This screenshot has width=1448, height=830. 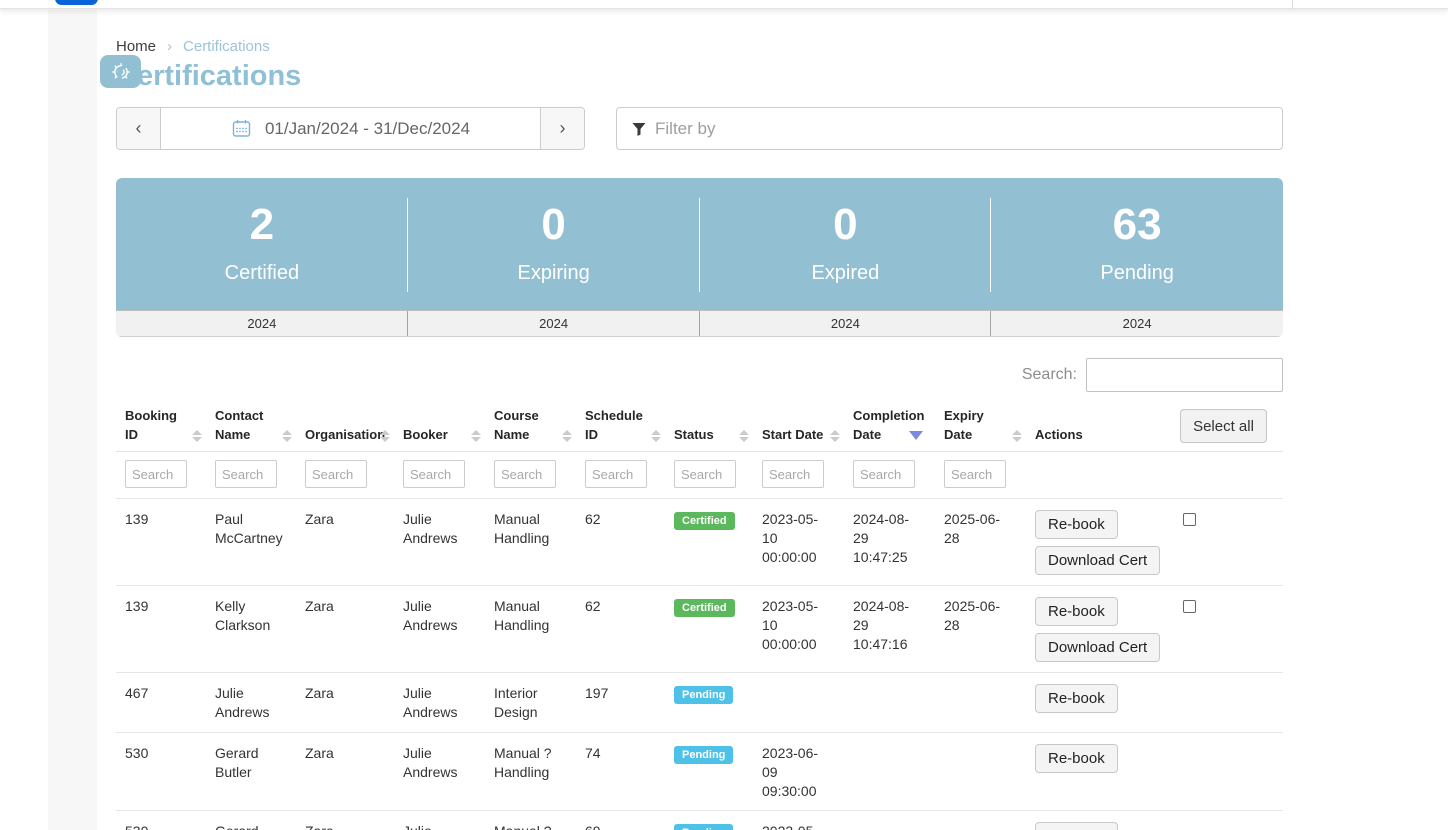 What do you see at coordinates (798, 826) in the screenshot?
I see `cell-start-date: 2023-05-19 09:00:00` at bounding box center [798, 826].